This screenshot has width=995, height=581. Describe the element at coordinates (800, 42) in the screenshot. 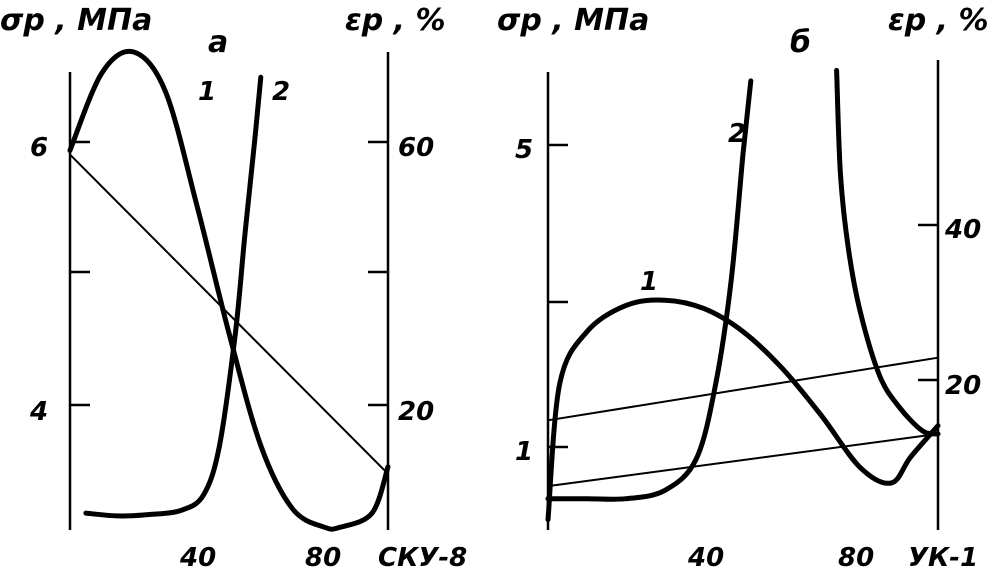

I see `panel-label: б` at that location.